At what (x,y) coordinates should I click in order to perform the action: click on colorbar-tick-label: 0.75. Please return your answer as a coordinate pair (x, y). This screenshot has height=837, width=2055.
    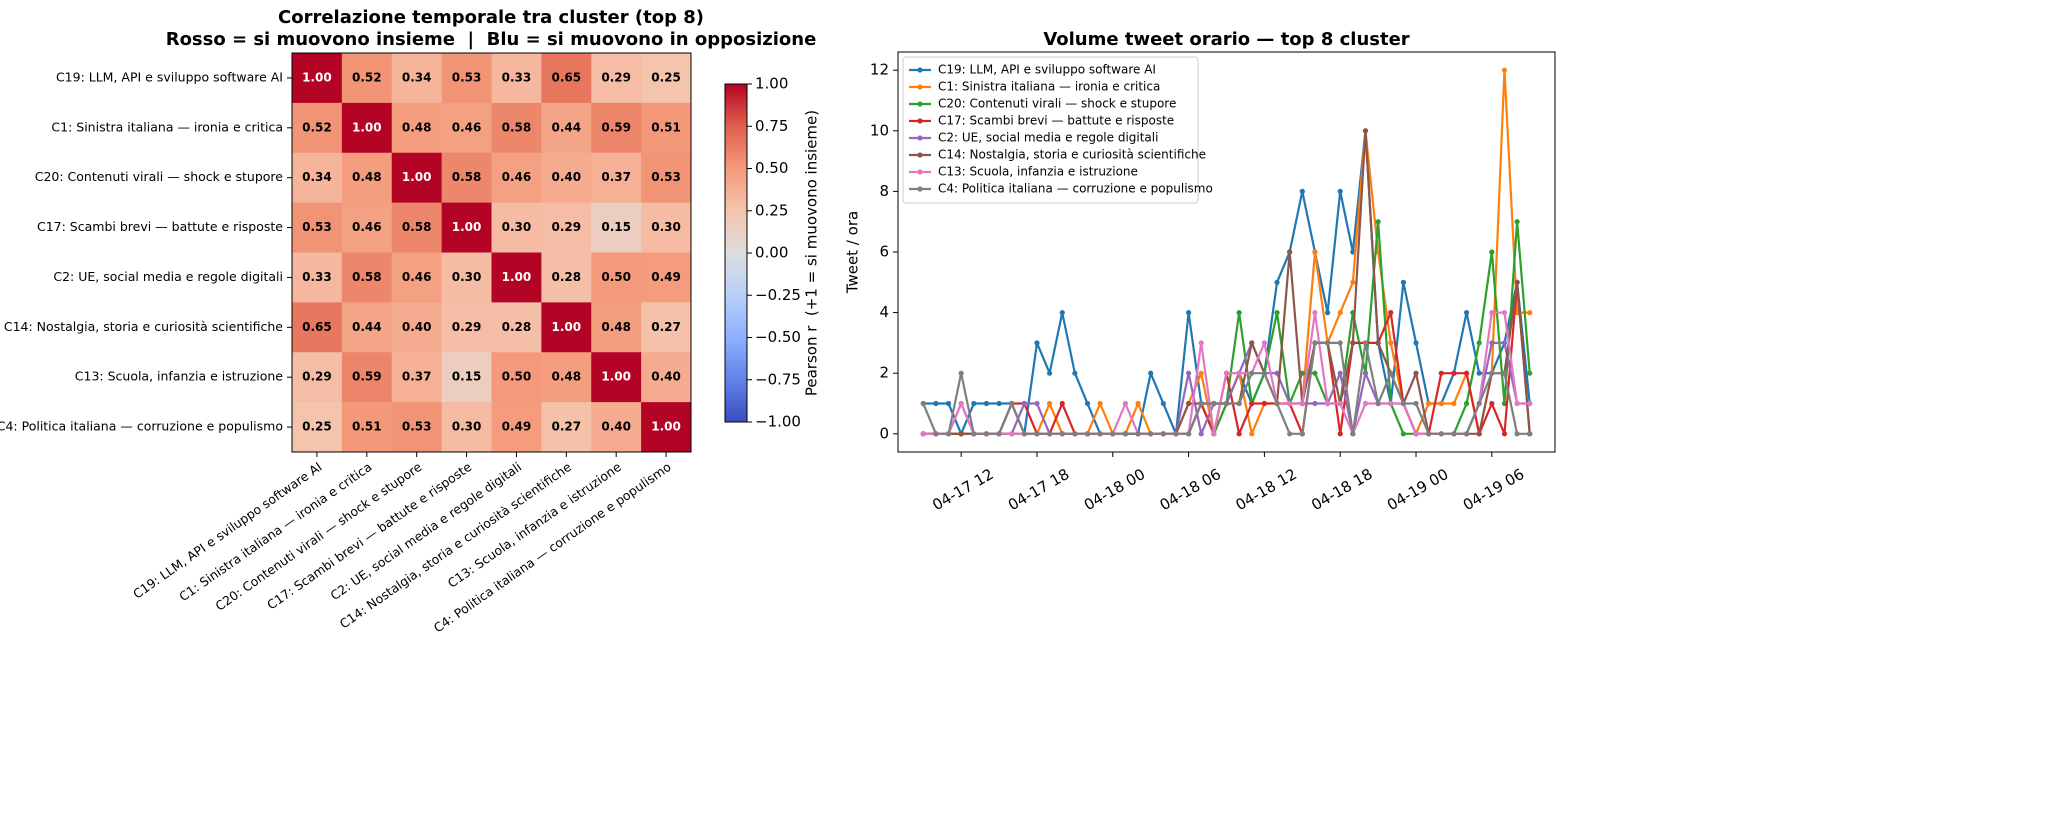
    Looking at the image, I should click on (771, 126).